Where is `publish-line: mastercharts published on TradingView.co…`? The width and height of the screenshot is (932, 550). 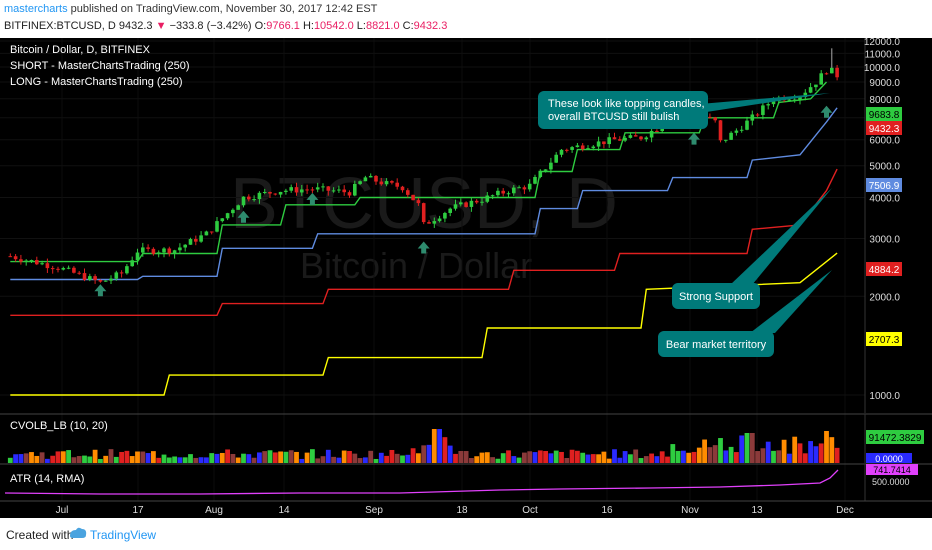 publish-line: mastercharts published on TradingView.co… is located at coordinates (190, 9).